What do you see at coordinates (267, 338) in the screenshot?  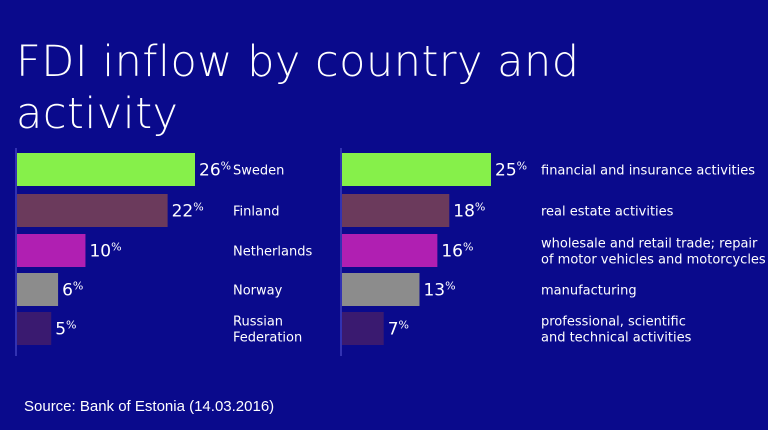 I see `country-category-line: Federation` at bounding box center [267, 338].